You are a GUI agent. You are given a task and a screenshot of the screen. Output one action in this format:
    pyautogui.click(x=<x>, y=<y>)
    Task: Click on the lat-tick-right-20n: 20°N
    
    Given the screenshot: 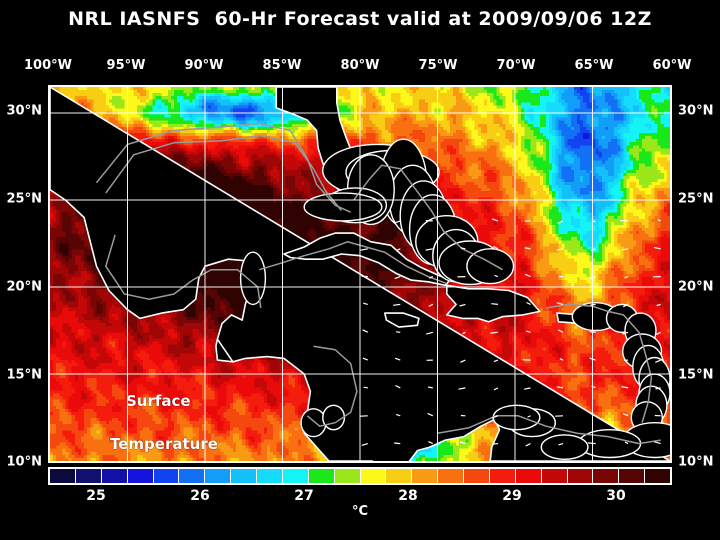 What is the action you would take?
    pyautogui.click(x=695, y=287)
    